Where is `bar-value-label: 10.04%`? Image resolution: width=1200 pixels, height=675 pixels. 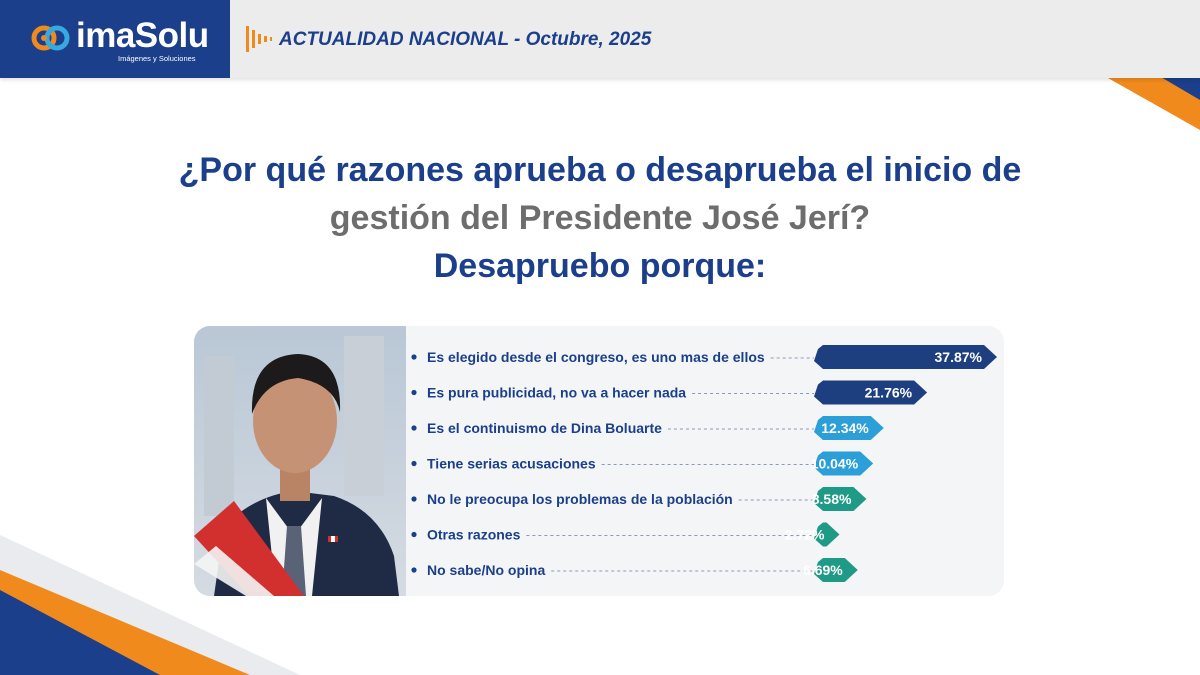 bar-value-label: 10.04% is located at coordinates (835, 464).